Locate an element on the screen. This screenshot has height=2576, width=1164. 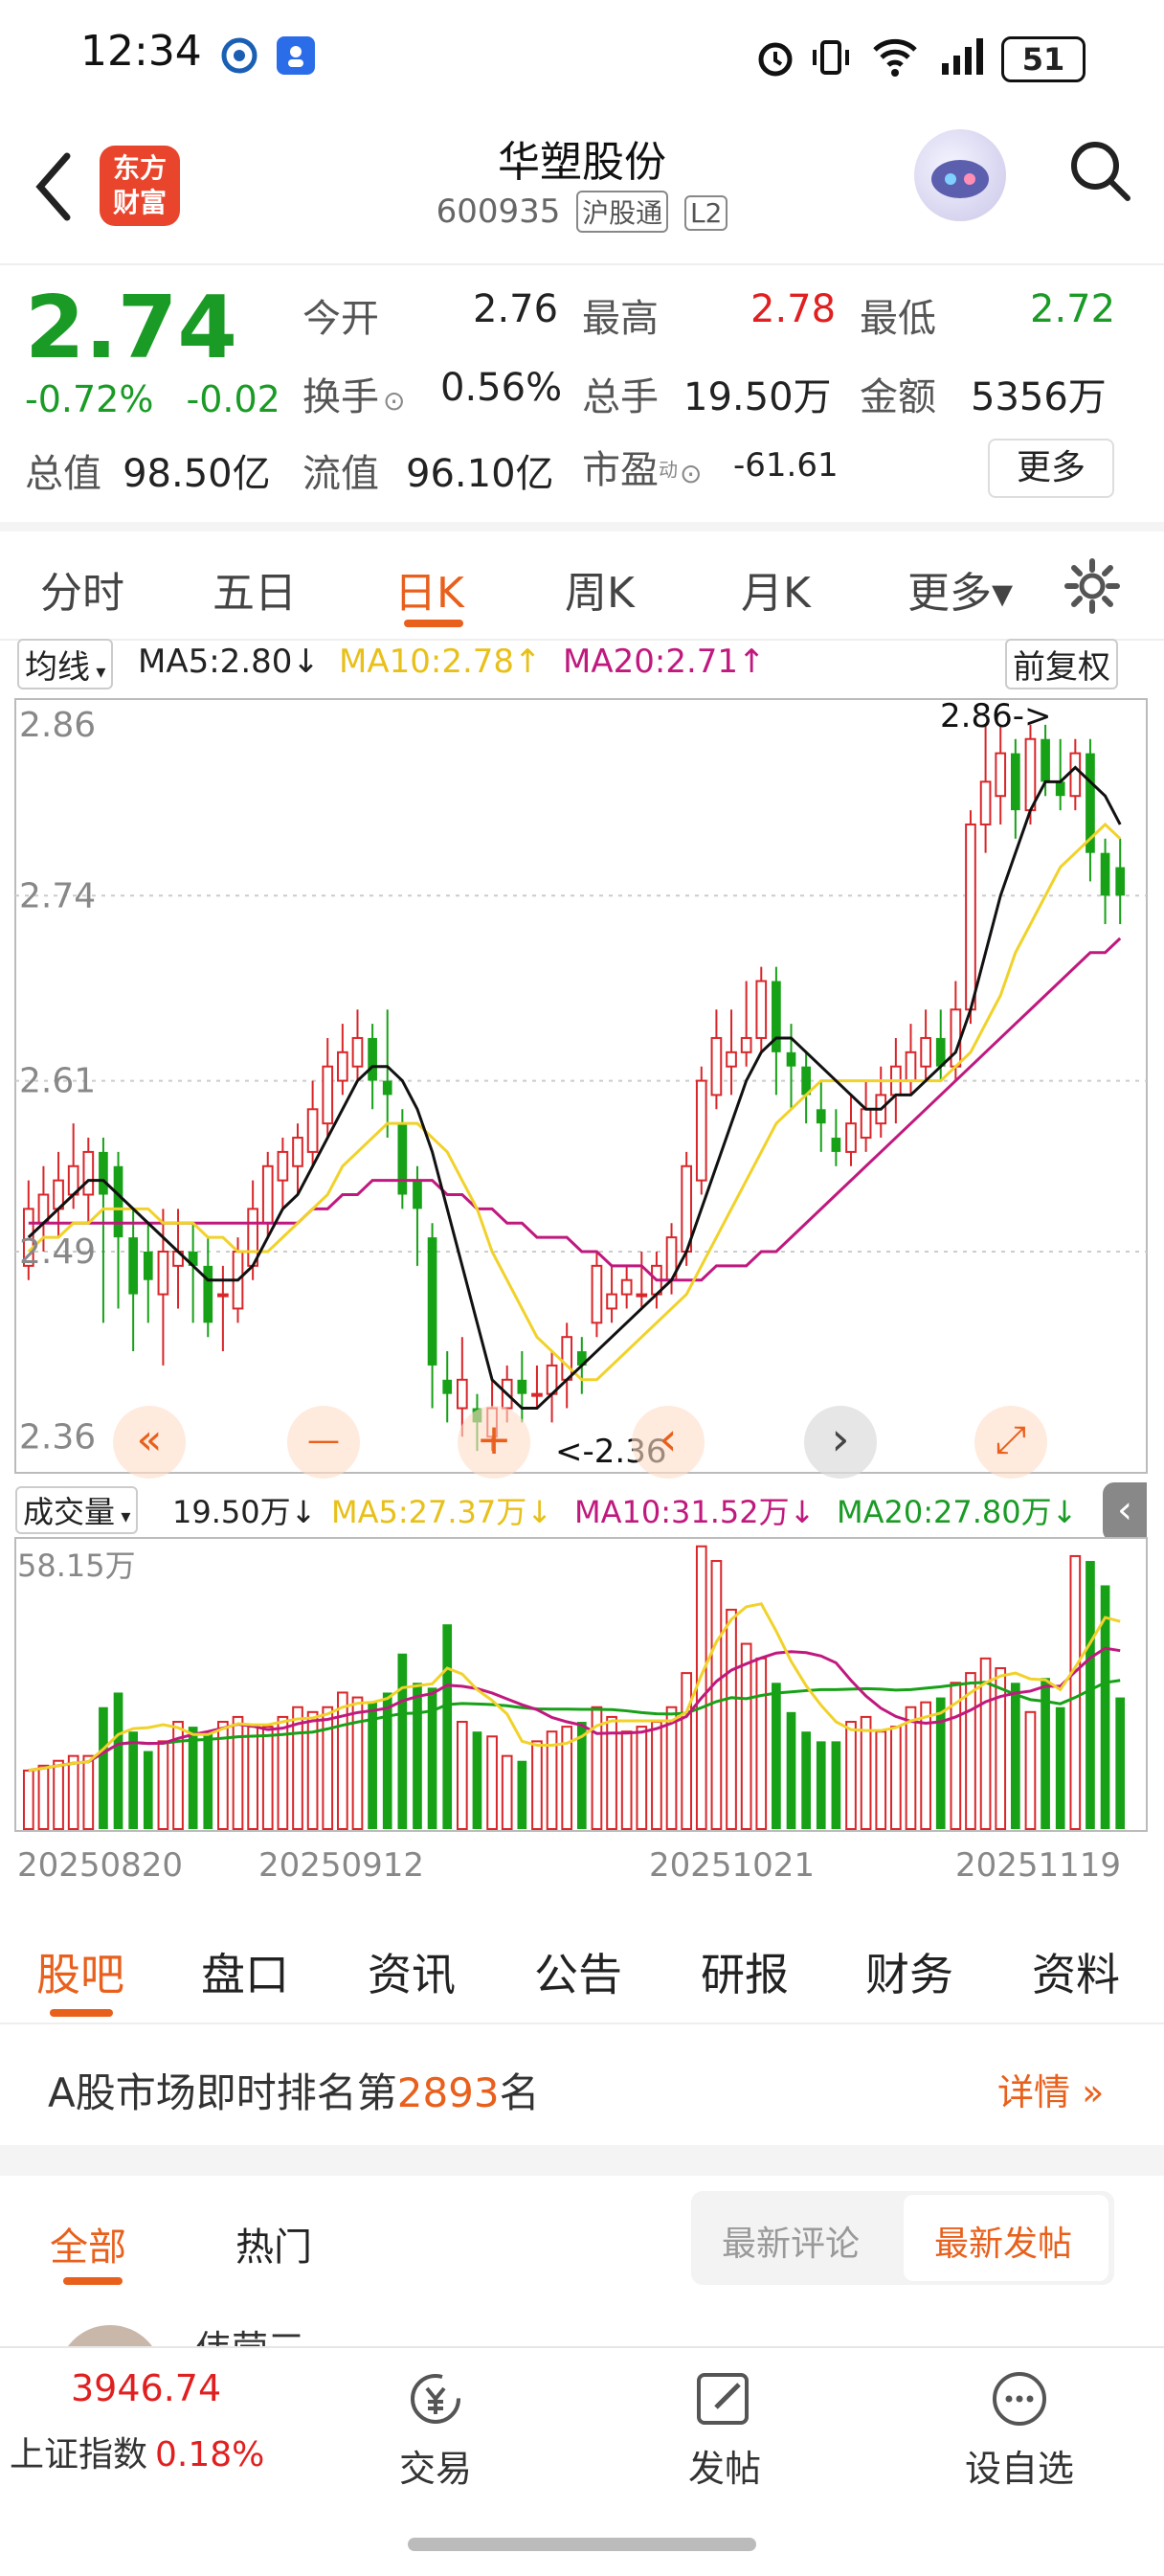
tab-order-book: 盘口 is located at coordinates (245, 1974).